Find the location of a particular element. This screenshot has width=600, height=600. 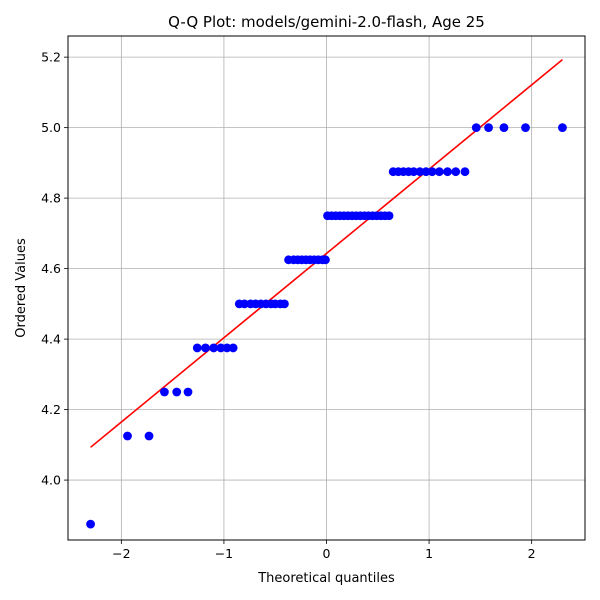

y-tick-label: 4.0 is located at coordinates (51, 480).